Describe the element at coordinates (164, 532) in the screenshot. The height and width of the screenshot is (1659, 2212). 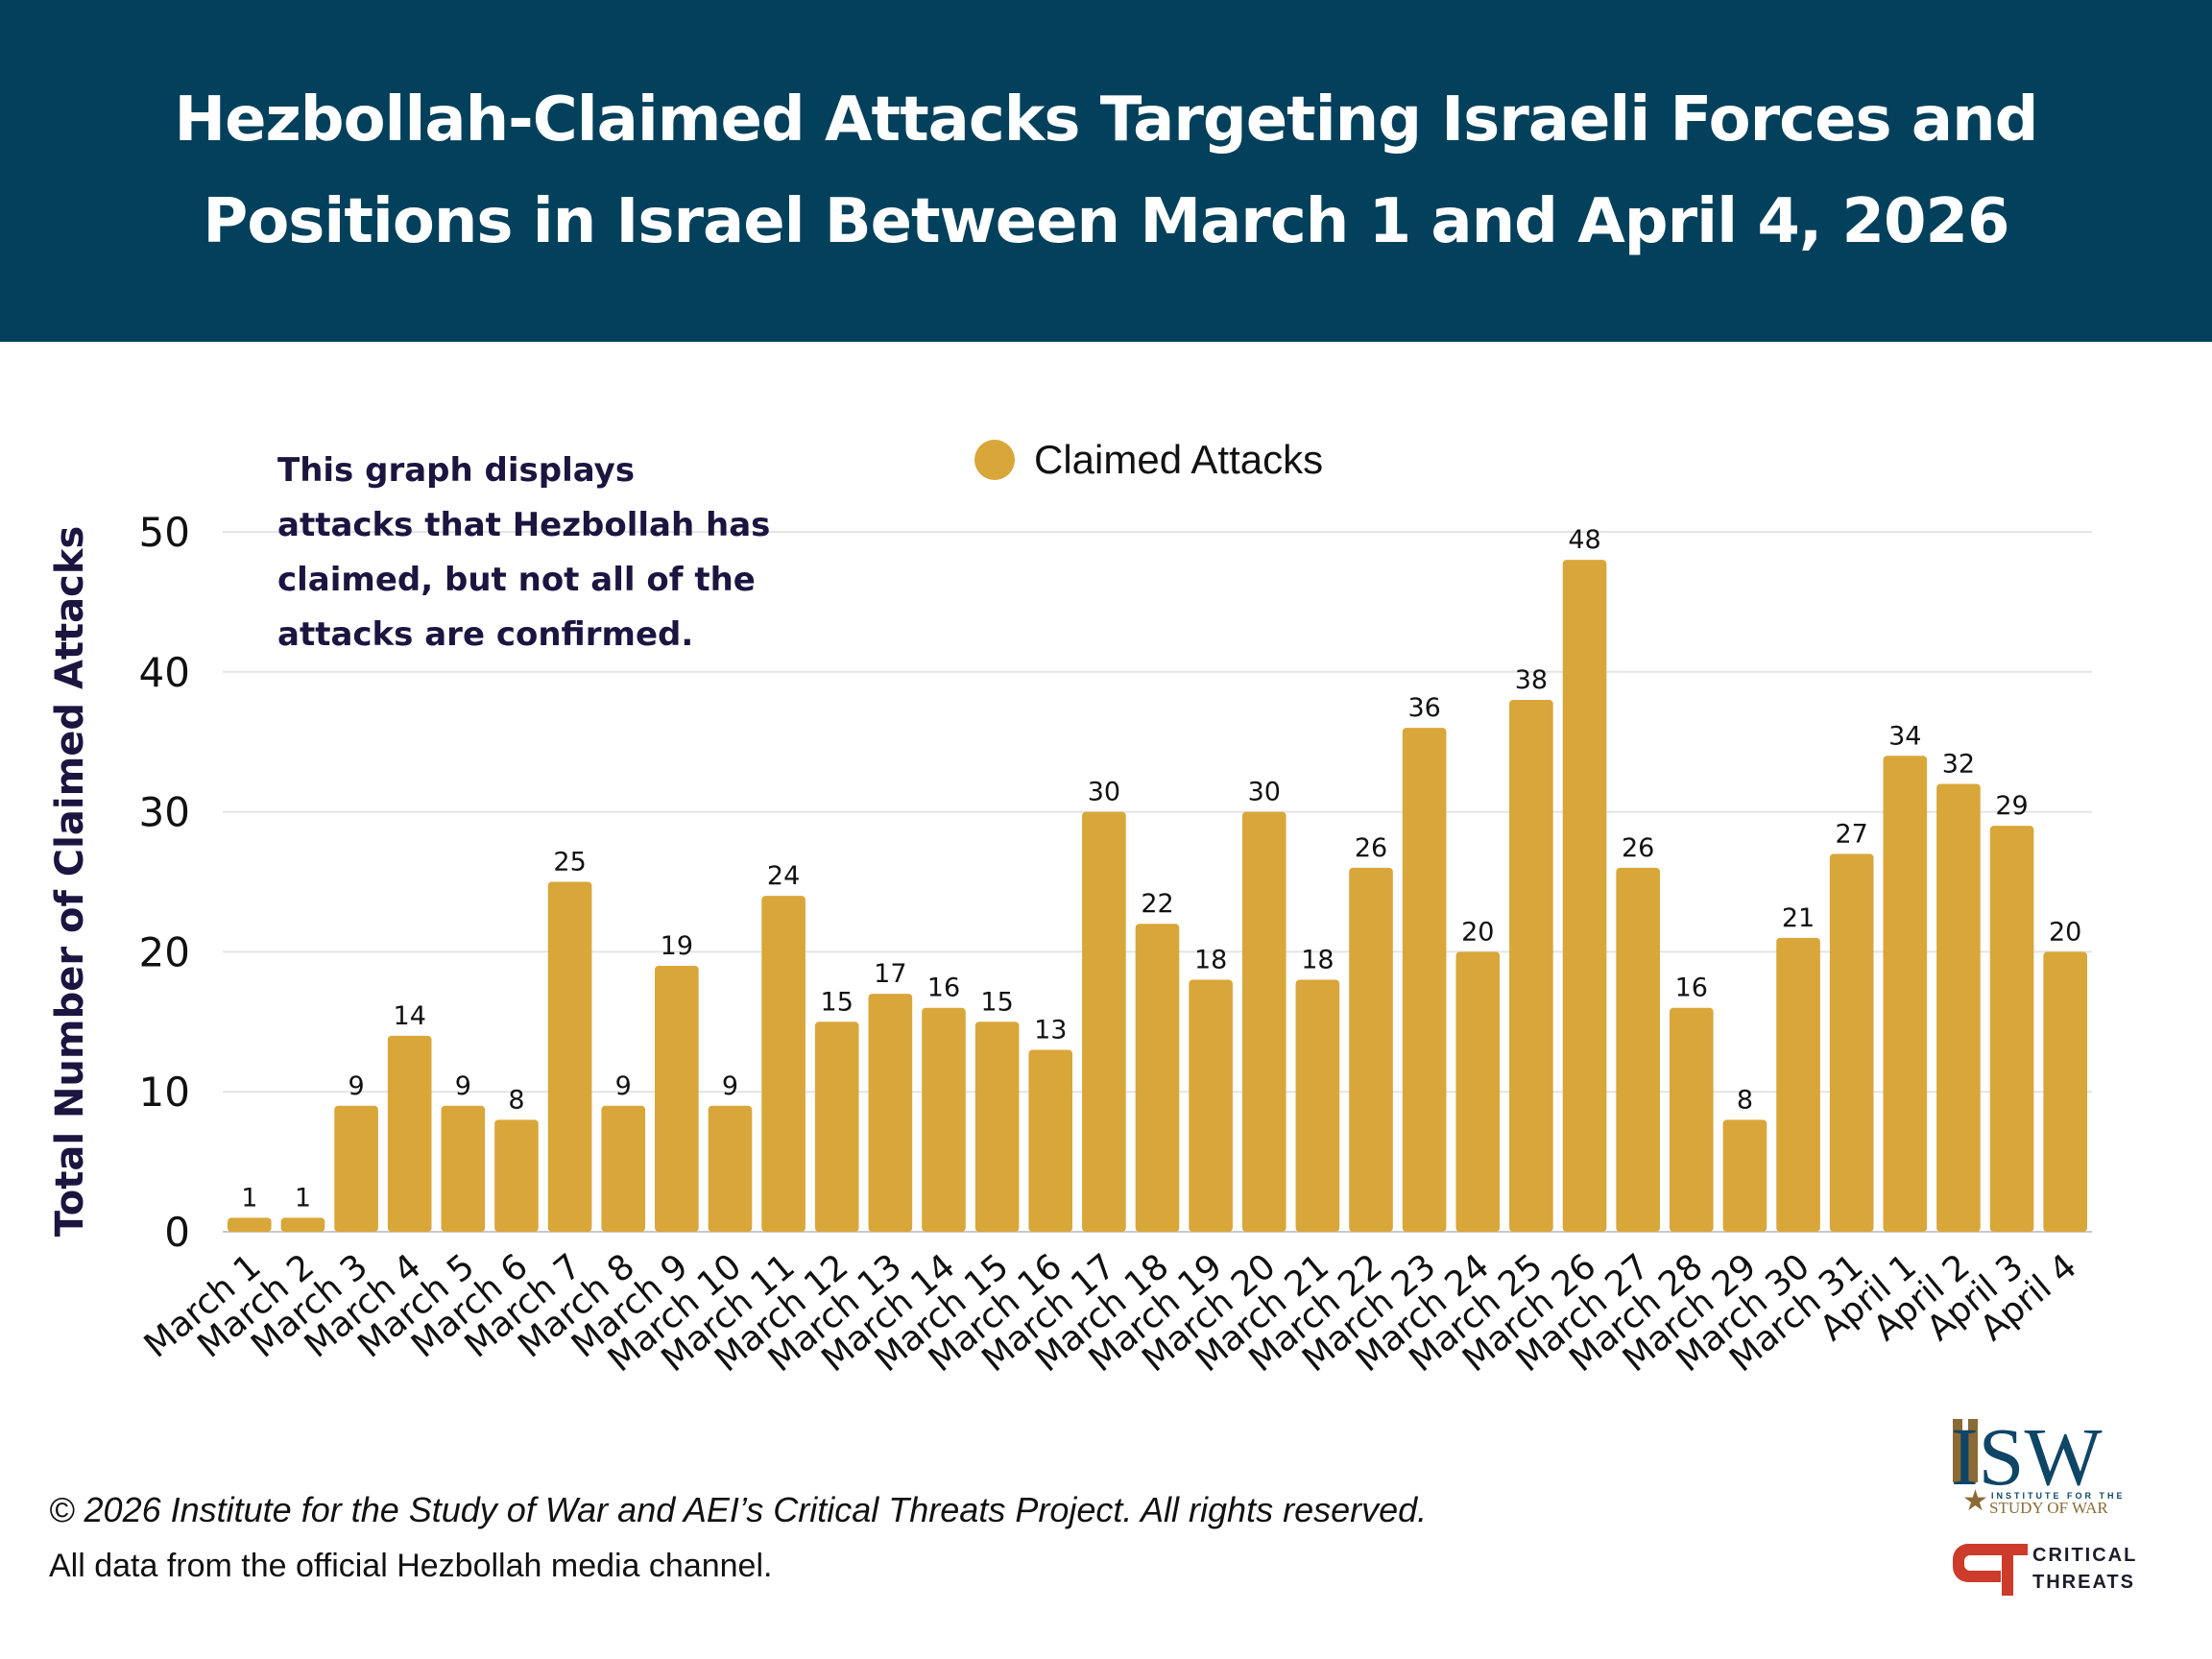
I see `y-tick-label: 50` at that location.